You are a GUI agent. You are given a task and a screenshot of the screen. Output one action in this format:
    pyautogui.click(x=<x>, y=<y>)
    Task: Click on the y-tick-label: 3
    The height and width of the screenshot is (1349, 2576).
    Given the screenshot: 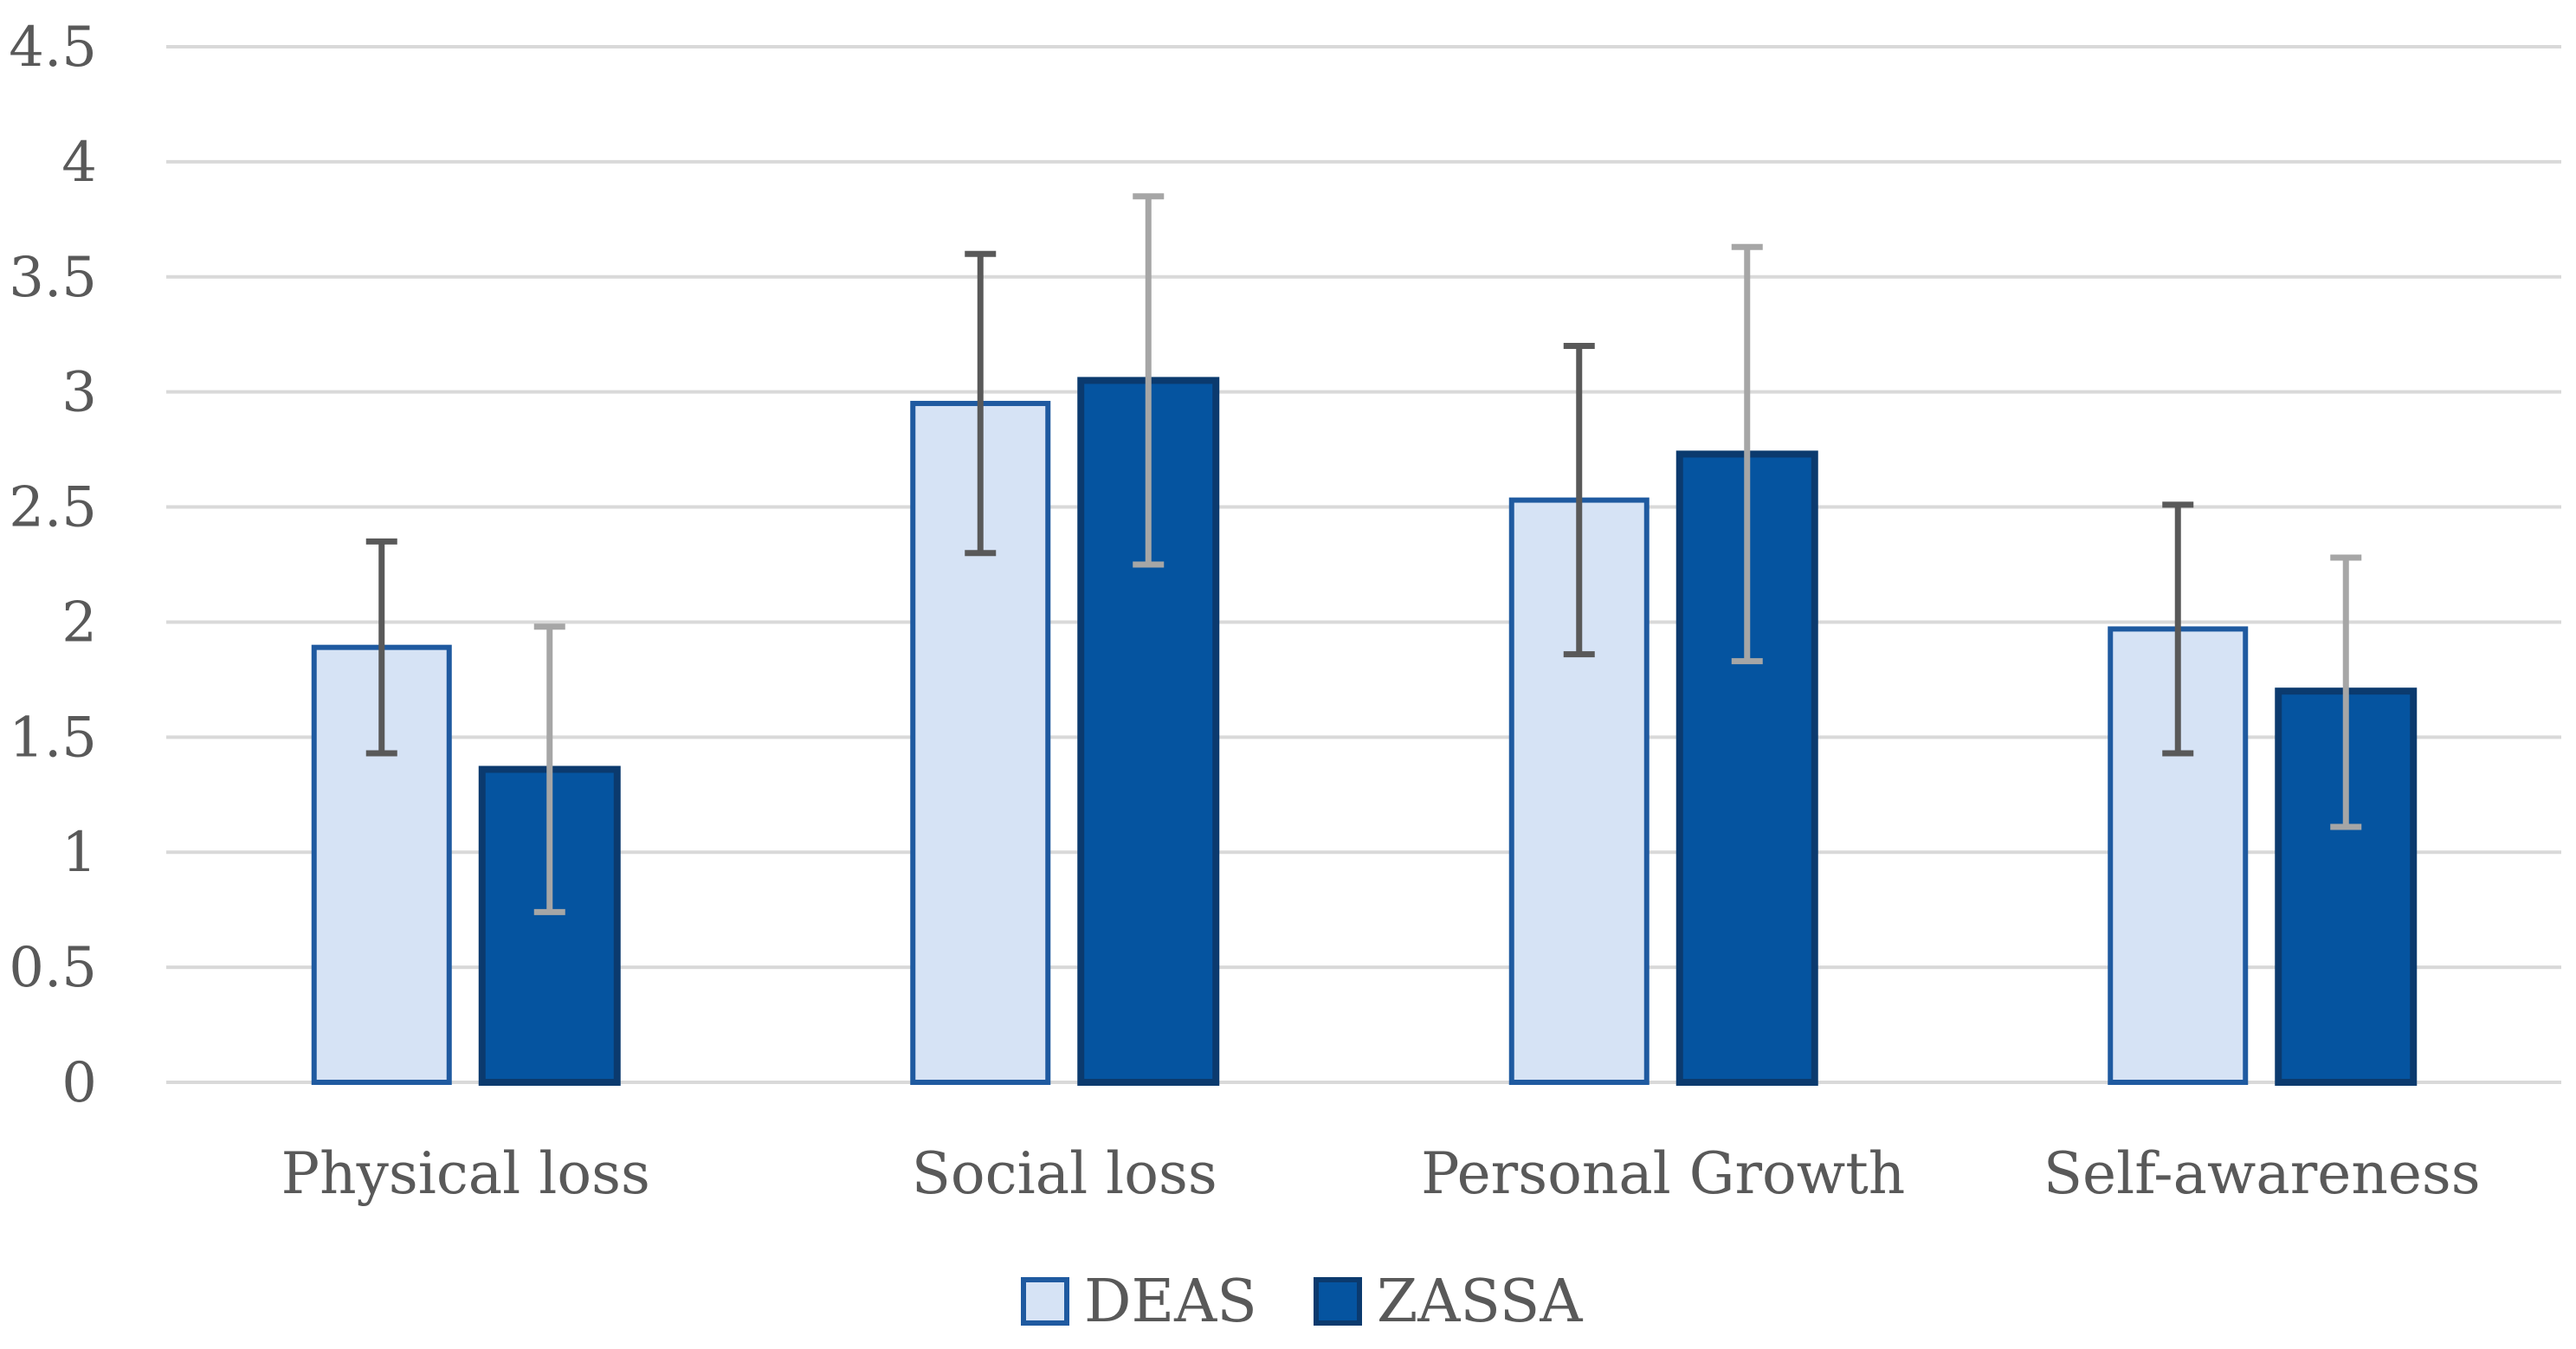 What is the action you would take?
    pyautogui.click(x=79, y=393)
    